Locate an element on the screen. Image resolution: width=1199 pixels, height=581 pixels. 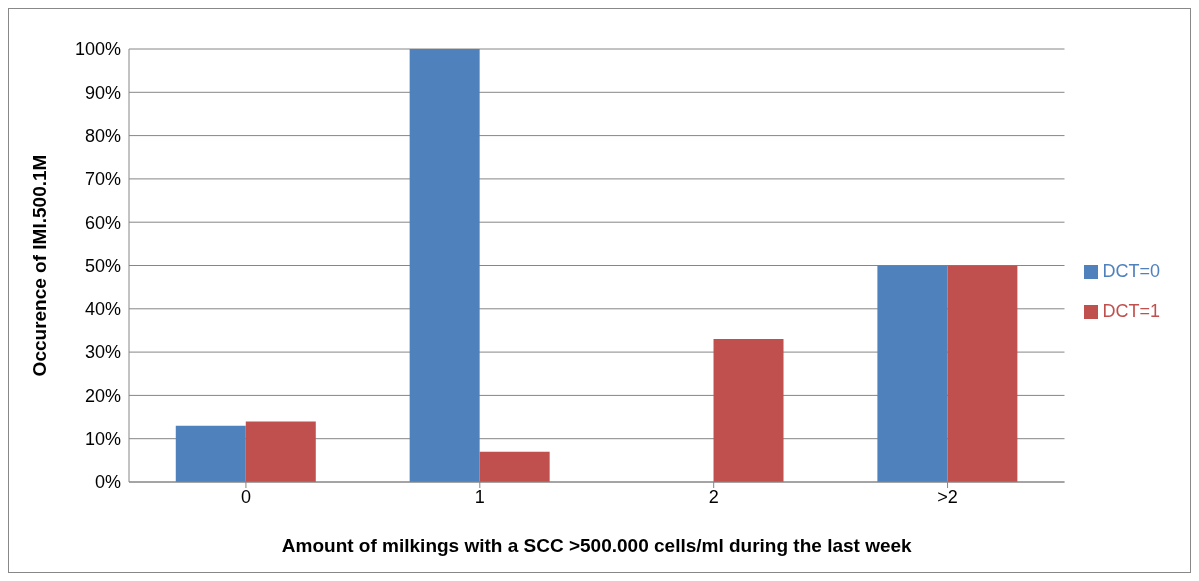
x-tick-label: 0 is located at coordinates (245, 496).